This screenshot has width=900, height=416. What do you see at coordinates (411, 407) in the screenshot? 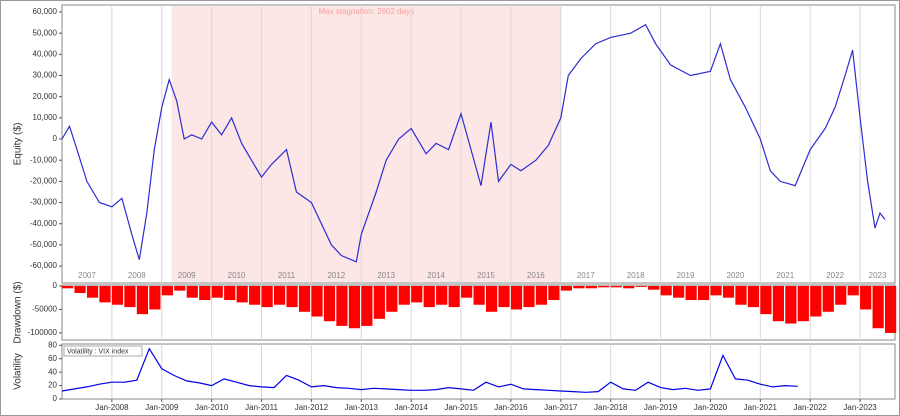
I see `x-tick-label: Jan-2014` at bounding box center [411, 407].